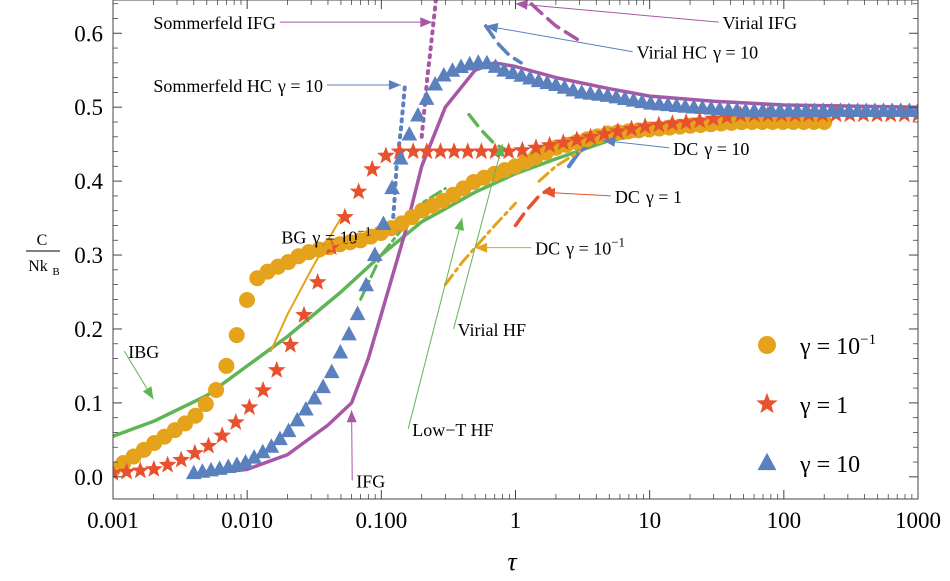 The width and height of the screenshot is (950, 581). Describe the element at coordinates (918, 520) in the screenshot. I see `x-tick-label: 1000` at that location.